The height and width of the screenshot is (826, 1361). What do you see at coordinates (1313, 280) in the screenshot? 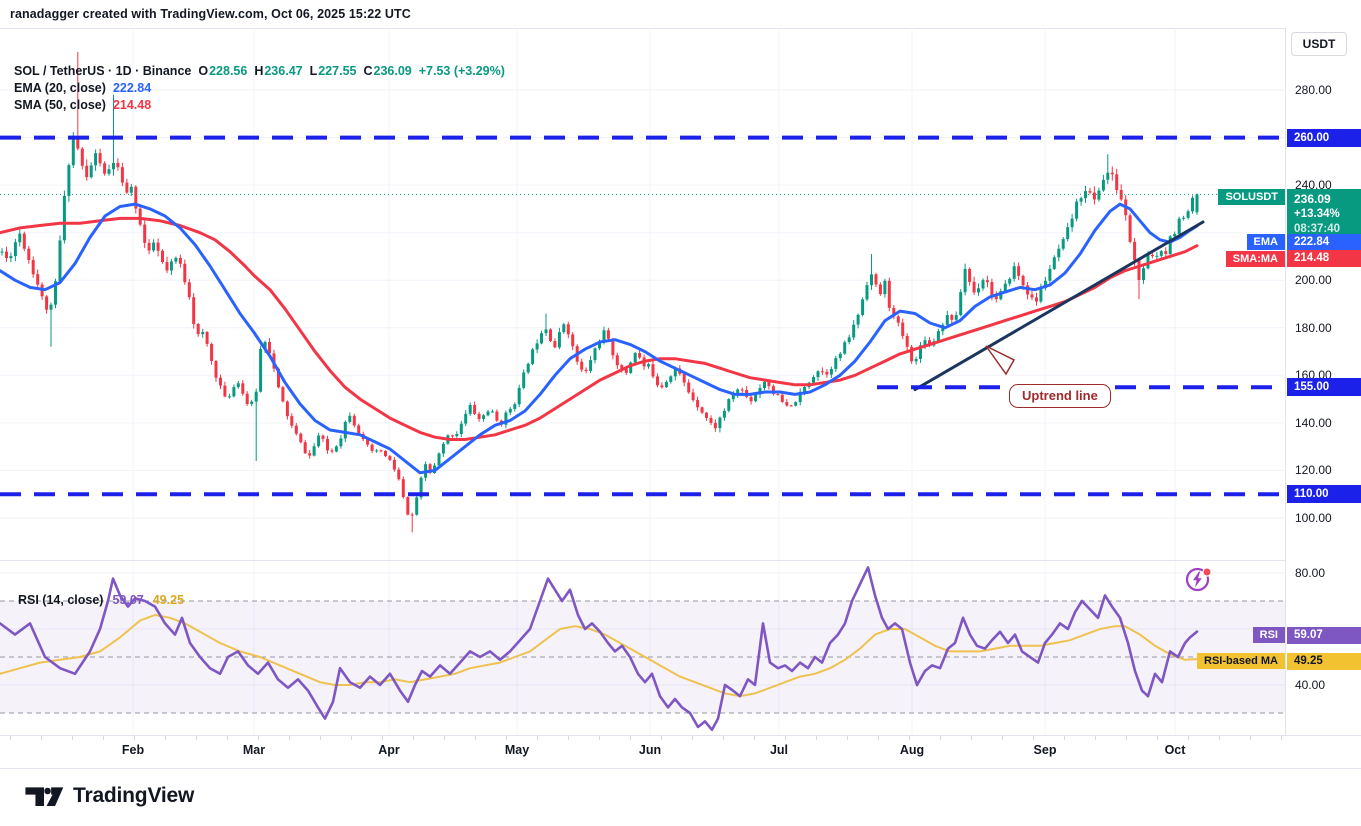
I see `price-axis-label: 200.00` at bounding box center [1313, 280].